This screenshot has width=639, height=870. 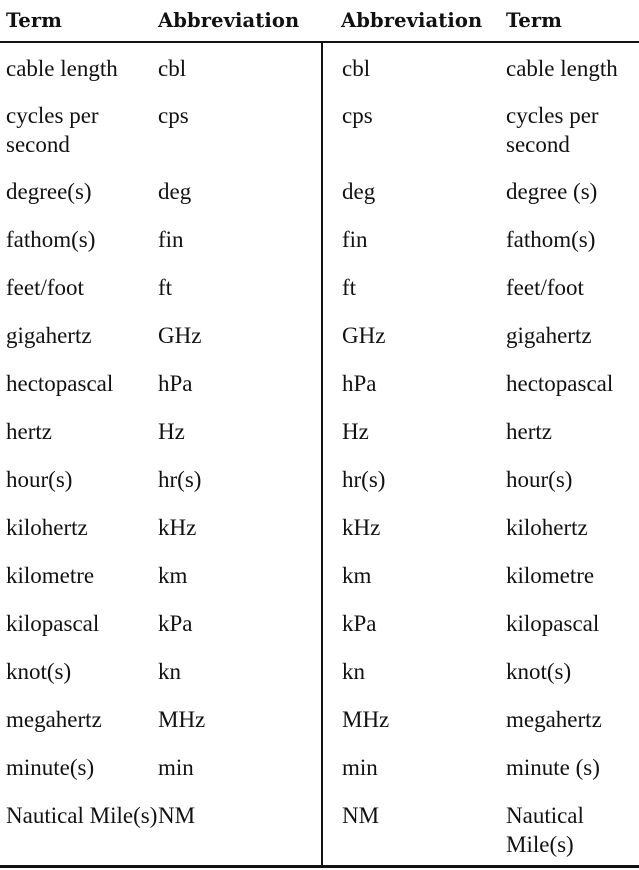 I want to click on table-row: kilohertz kHz kHz kilohertz, so click(x=319, y=526).